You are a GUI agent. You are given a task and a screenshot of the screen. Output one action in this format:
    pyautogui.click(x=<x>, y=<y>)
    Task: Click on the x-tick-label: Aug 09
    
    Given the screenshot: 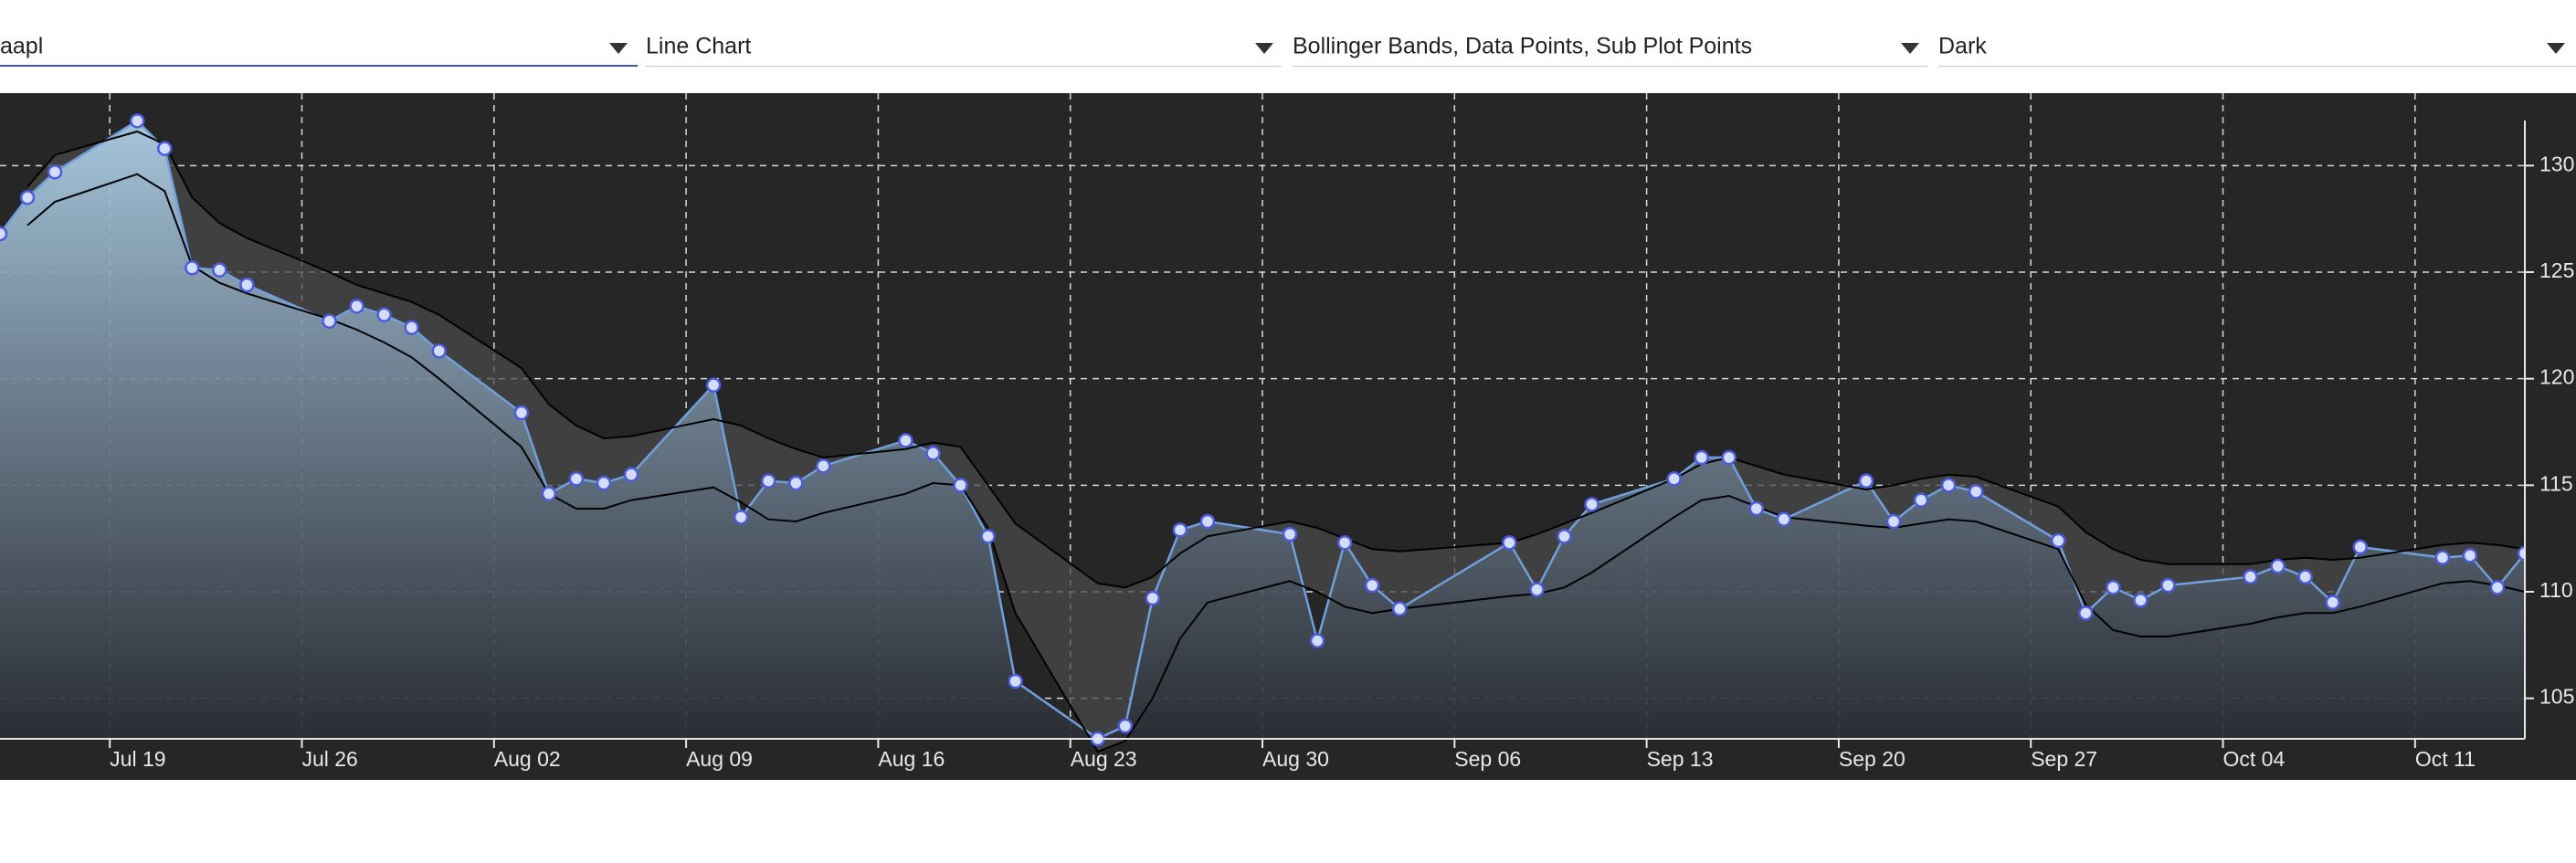 What is the action you would take?
    pyautogui.click(x=719, y=759)
    